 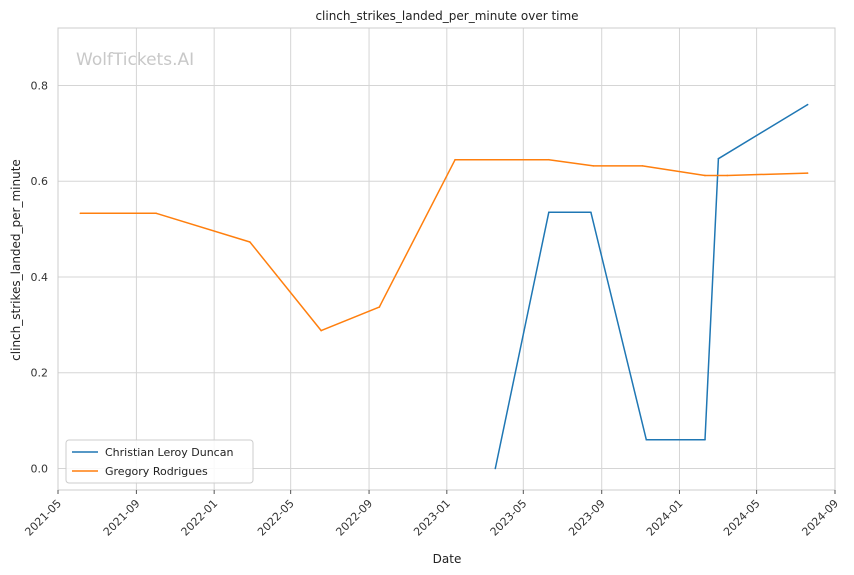 What do you see at coordinates (16, 260) in the screenshot?
I see `y-axis-label: clinch_strikes_landed_per_minute` at bounding box center [16, 260].